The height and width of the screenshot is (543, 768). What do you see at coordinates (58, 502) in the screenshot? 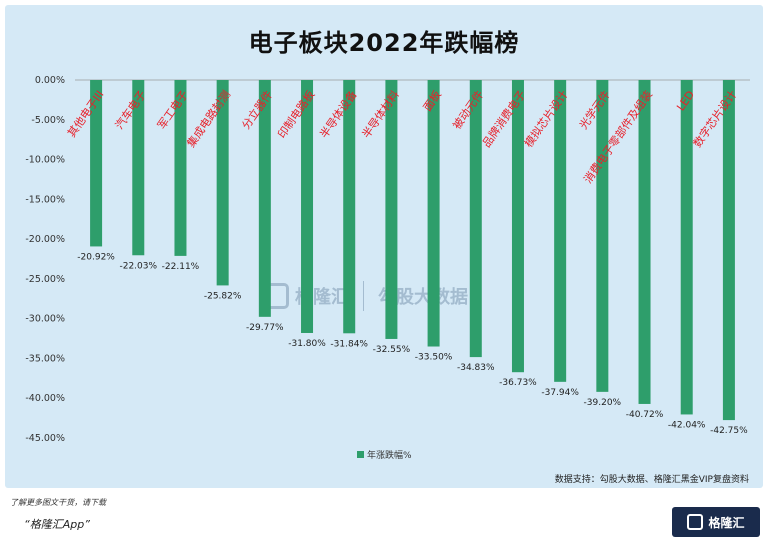
I see `footer-note: 了解更多图文干货，请下载` at bounding box center [58, 502].